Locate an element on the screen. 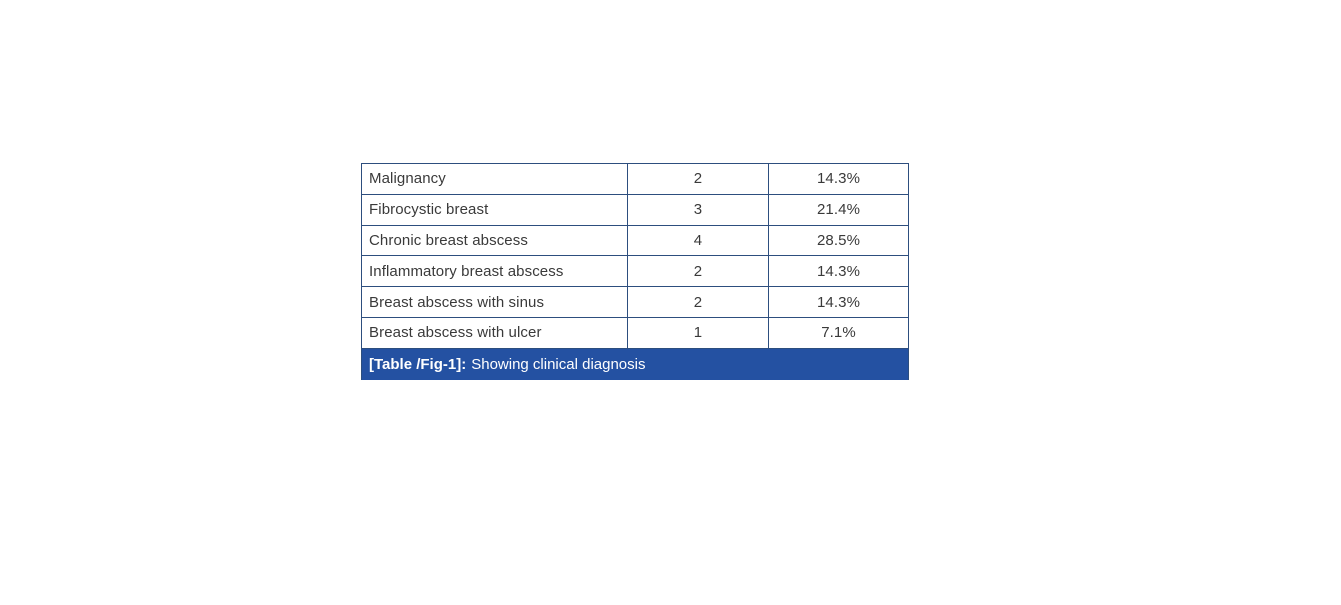 This screenshot has width=1341, height=605. count-cell: 4 is located at coordinates (697, 240).